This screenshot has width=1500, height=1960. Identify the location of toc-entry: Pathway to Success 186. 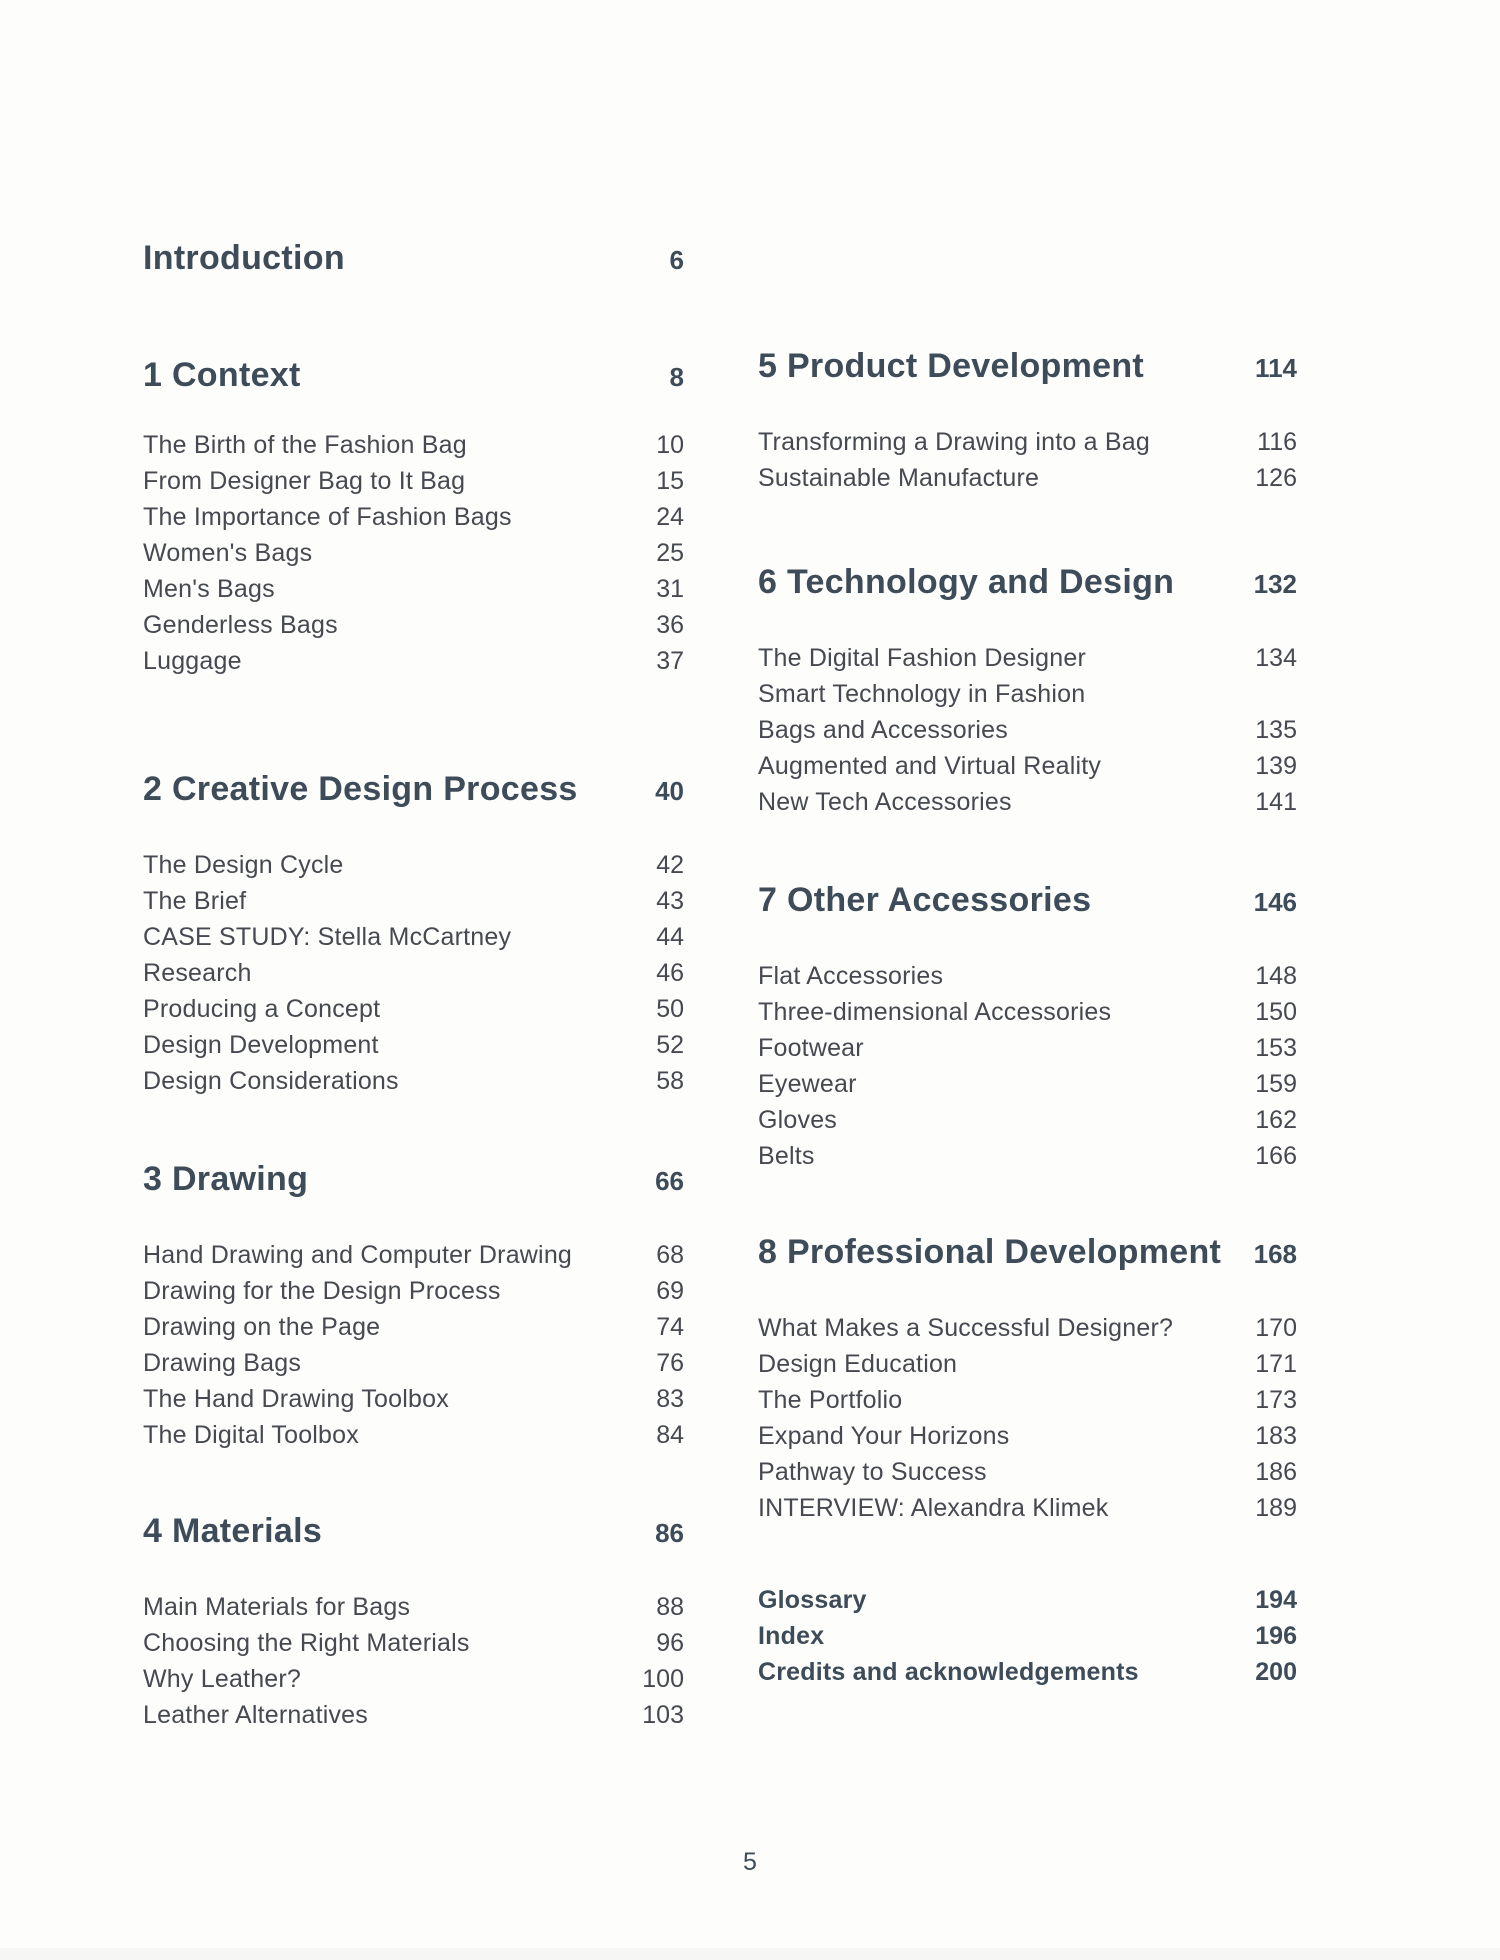
(1027, 1472).